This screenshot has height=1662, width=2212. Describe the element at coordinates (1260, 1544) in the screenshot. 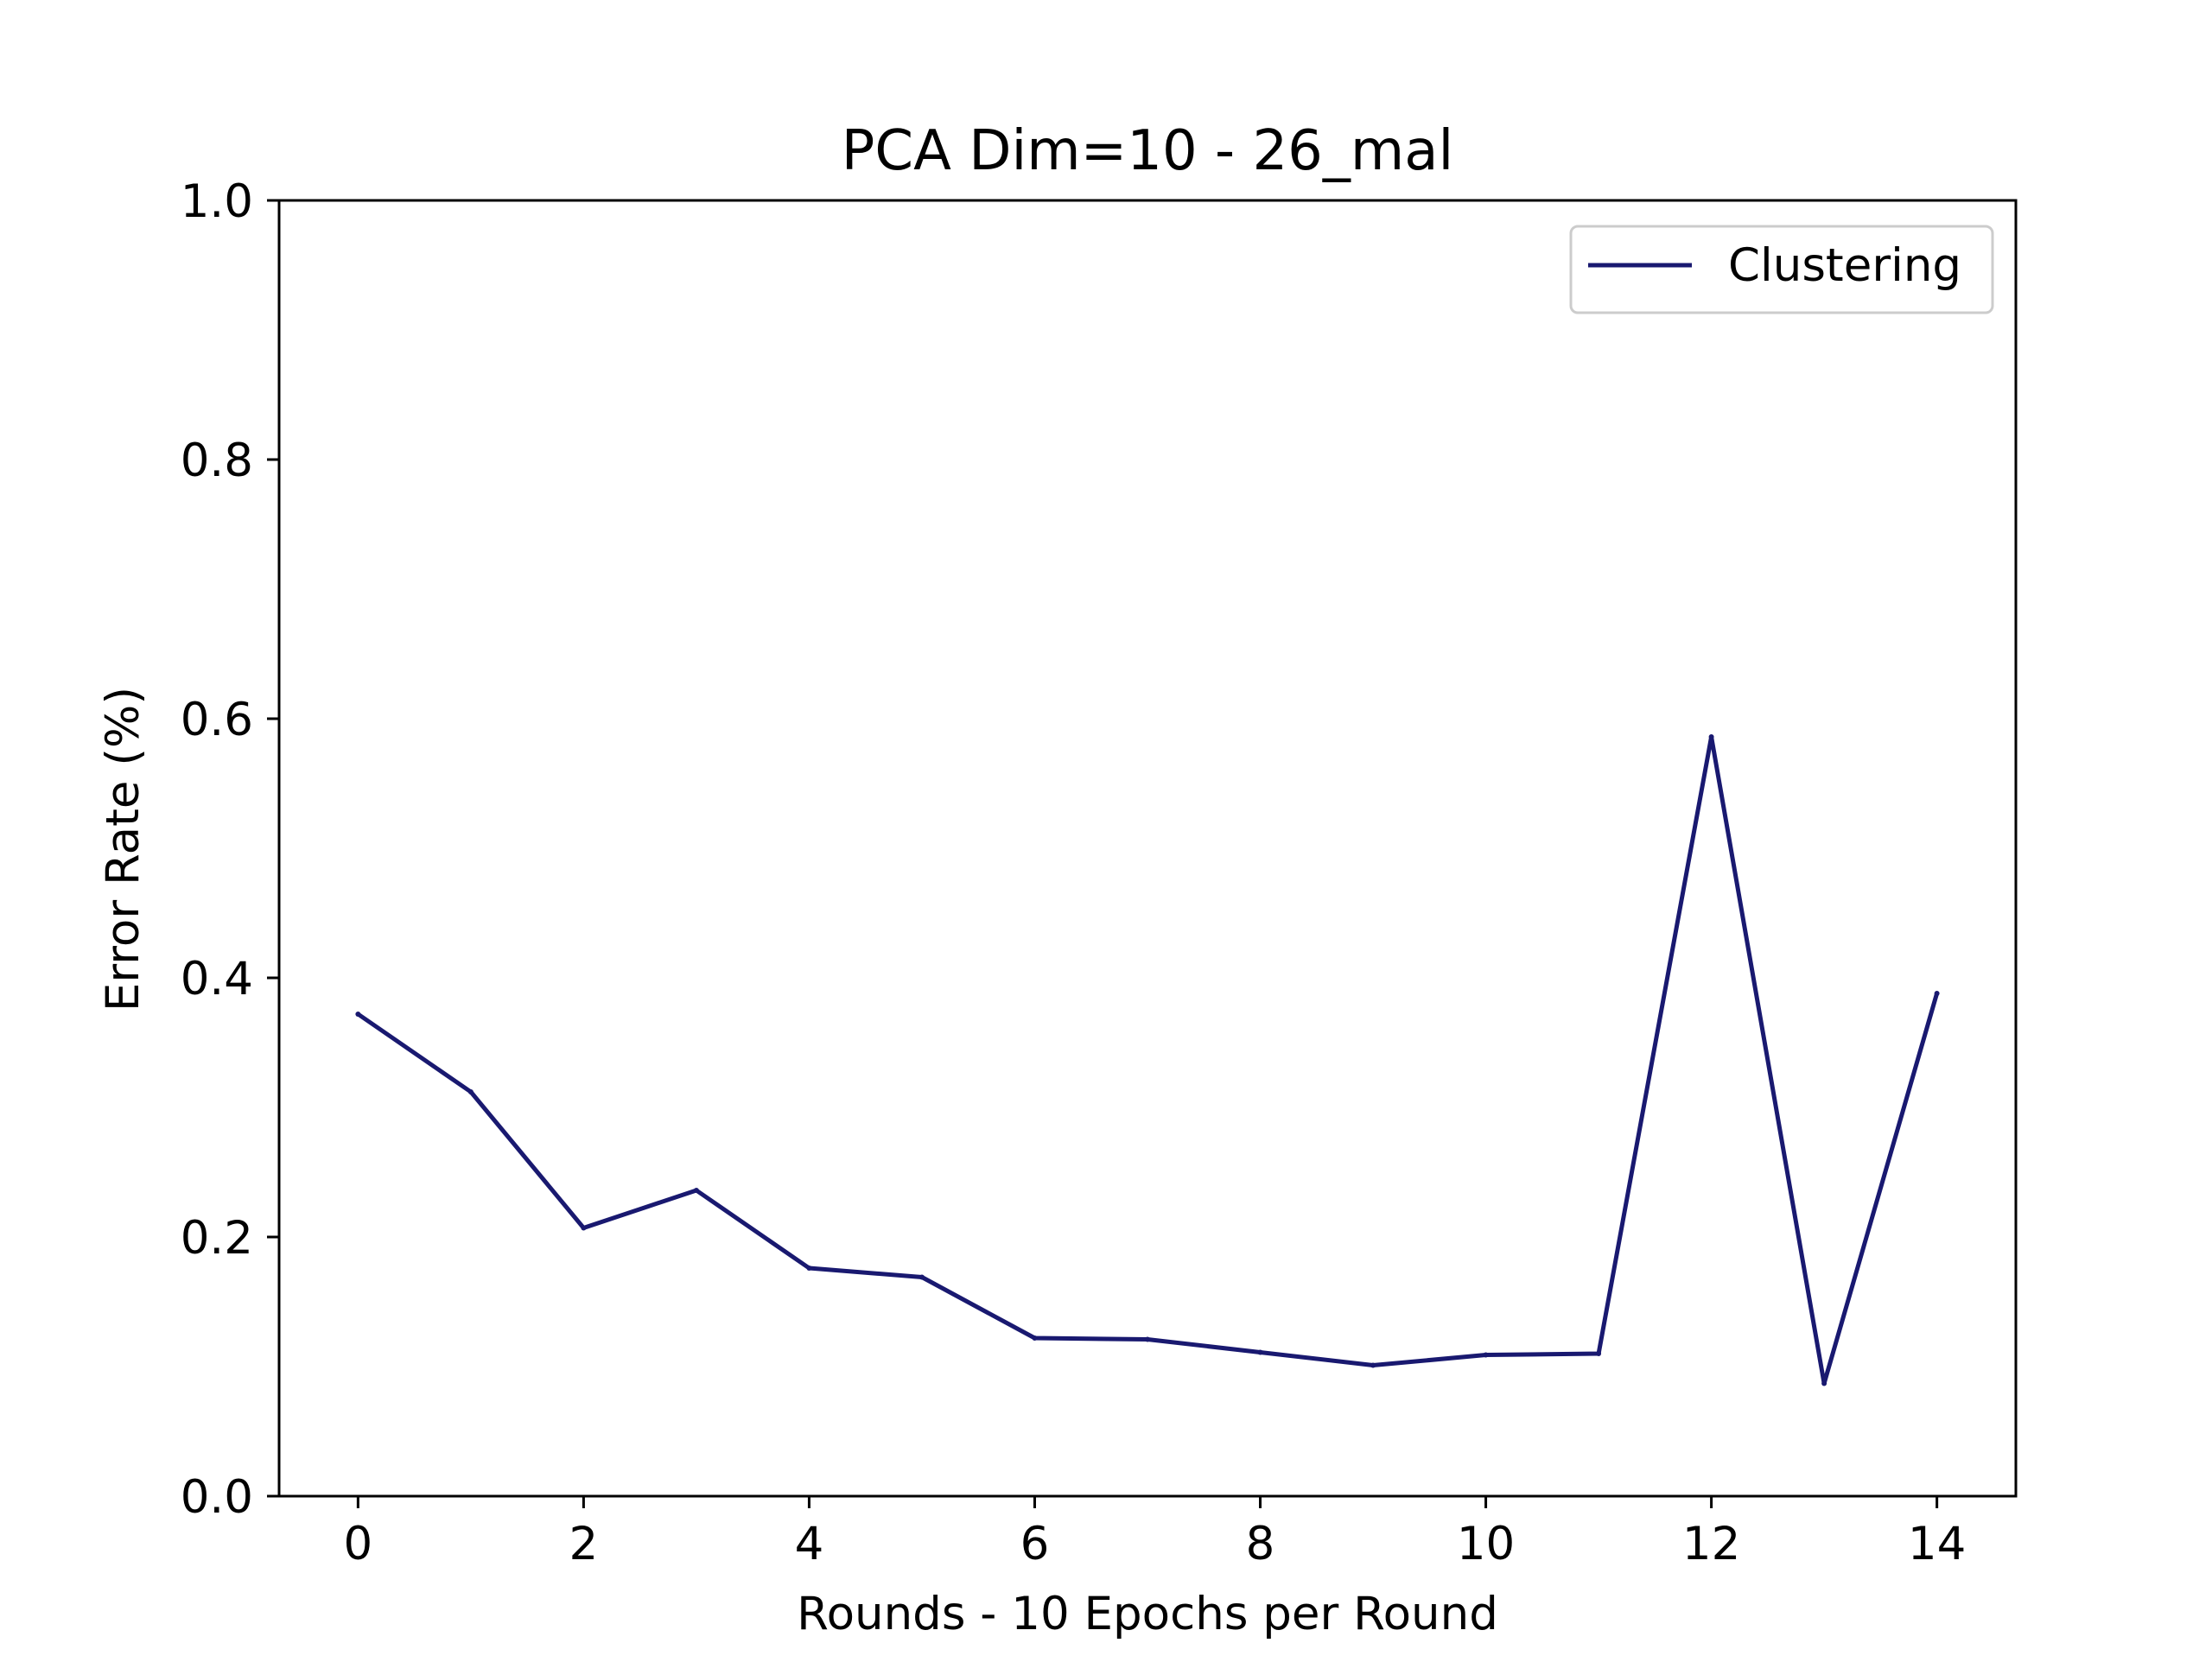

I see `x-tick-label: 8` at that location.